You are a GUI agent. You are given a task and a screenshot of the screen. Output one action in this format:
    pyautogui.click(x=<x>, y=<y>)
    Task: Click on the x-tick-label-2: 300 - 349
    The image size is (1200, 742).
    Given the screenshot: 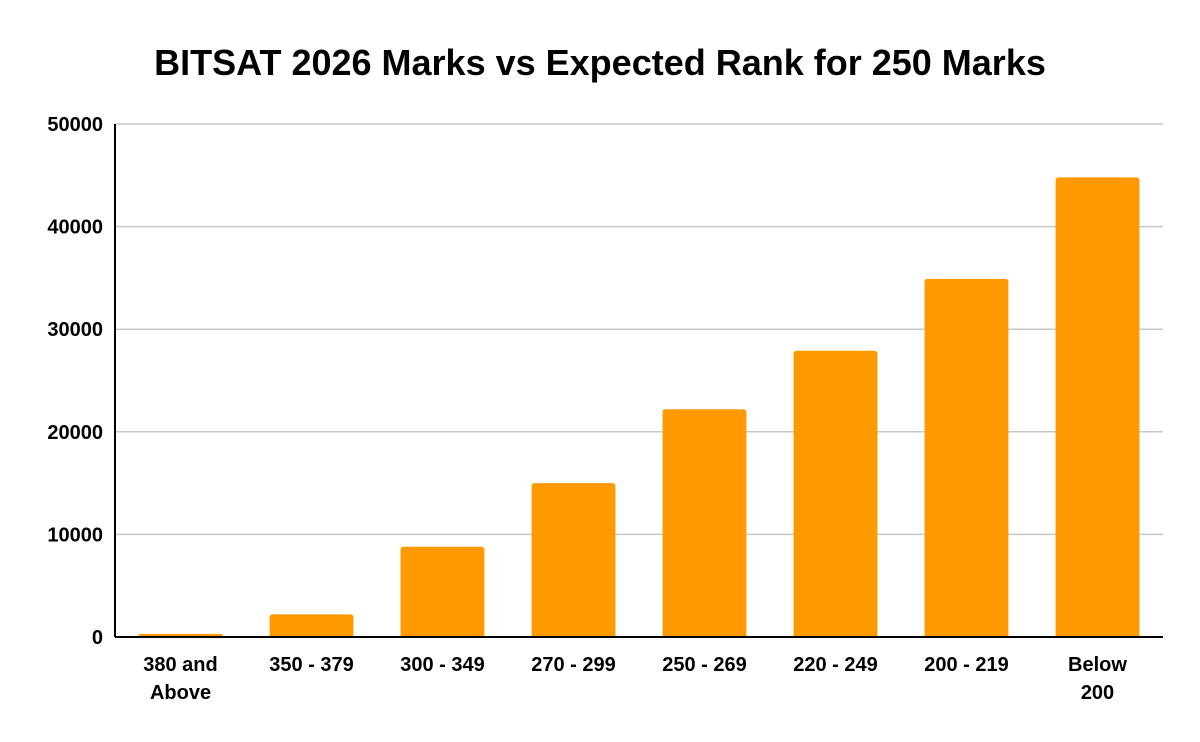 What is the action you would take?
    pyautogui.click(x=442, y=665)
    